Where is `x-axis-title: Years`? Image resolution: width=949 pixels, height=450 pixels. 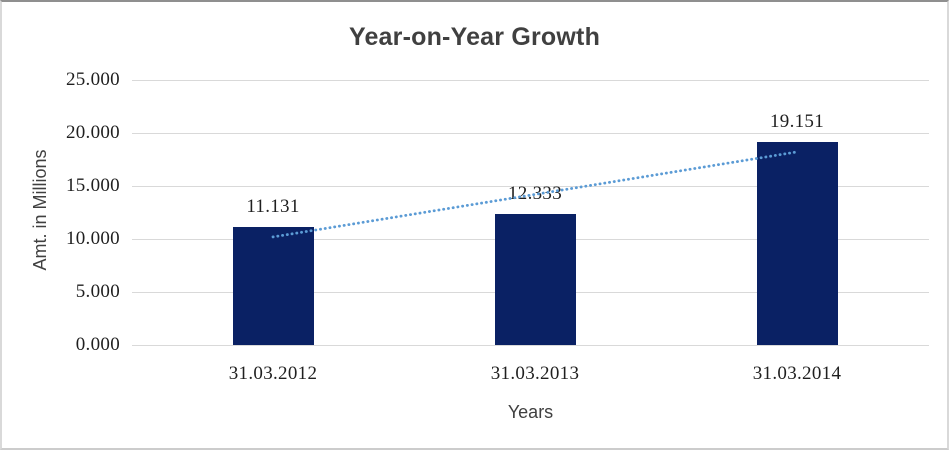
x-axis-title: Years is located at coordinates (530, 412).